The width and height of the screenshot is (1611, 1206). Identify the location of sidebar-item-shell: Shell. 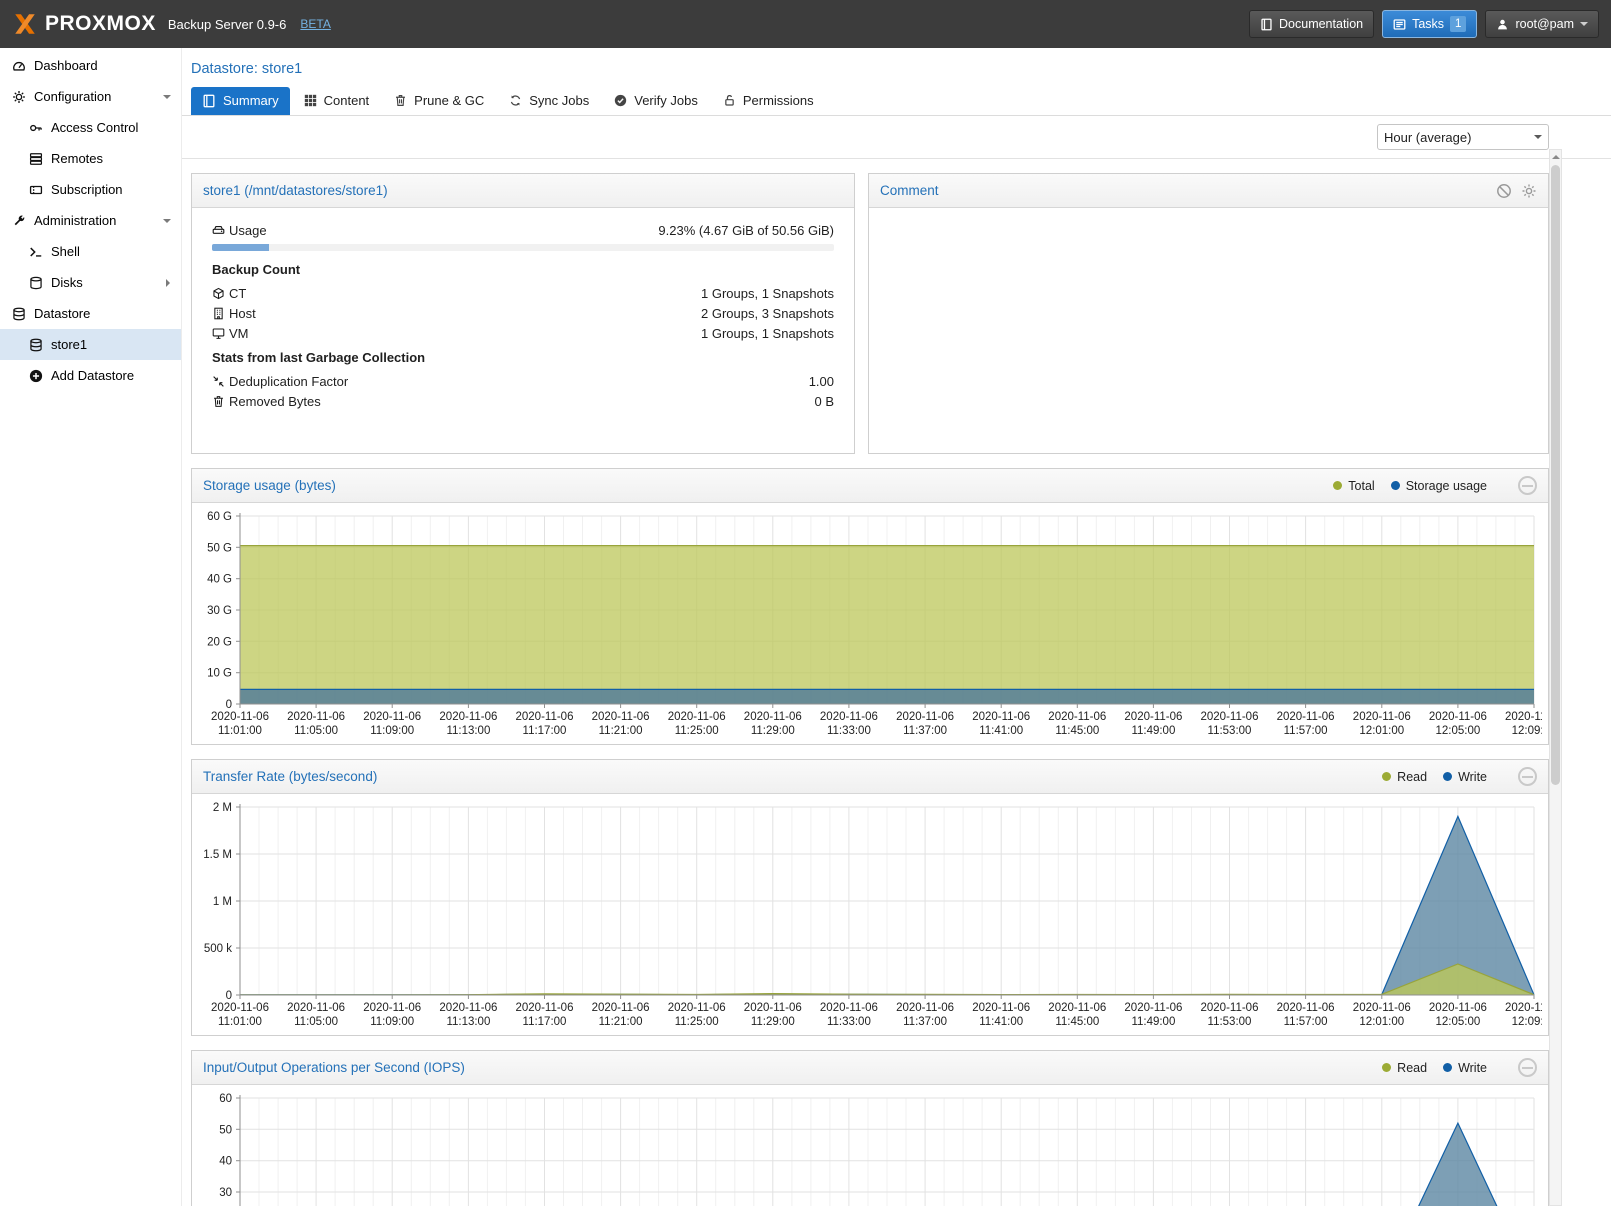
(90, 251).